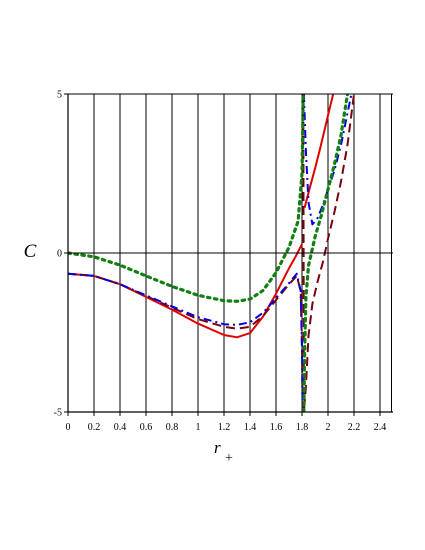 The width and height of the screenshot is (425, 550). I want to click on series-2-left-branch, so click(186, 342).